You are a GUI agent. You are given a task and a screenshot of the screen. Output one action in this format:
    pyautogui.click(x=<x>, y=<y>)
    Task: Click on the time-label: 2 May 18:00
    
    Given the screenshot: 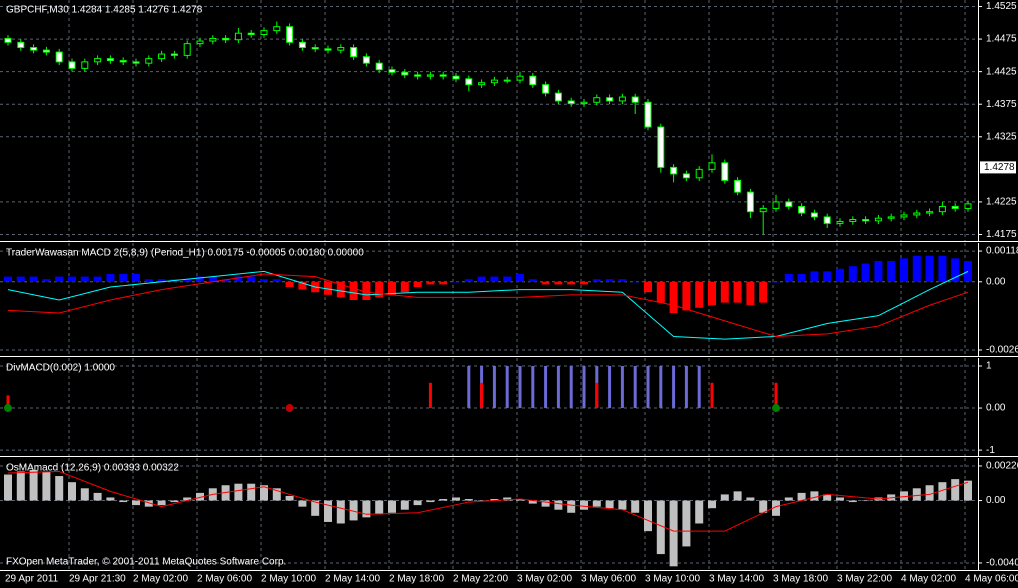 What is the action you would take?
    pyautogui.click(x=416, y=579)
    